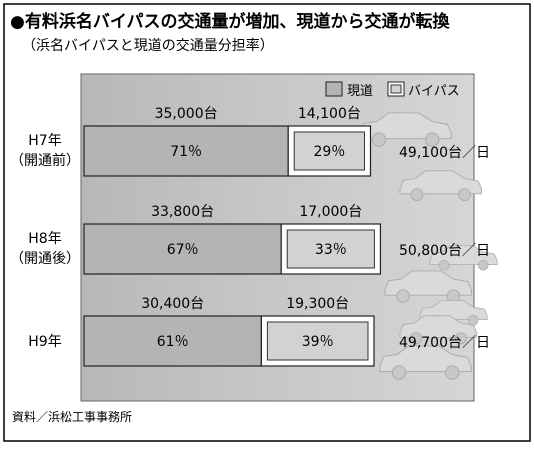 The image size is (534, 449). I want to click on value-label-genro: 33,800台, so click(182, 212).